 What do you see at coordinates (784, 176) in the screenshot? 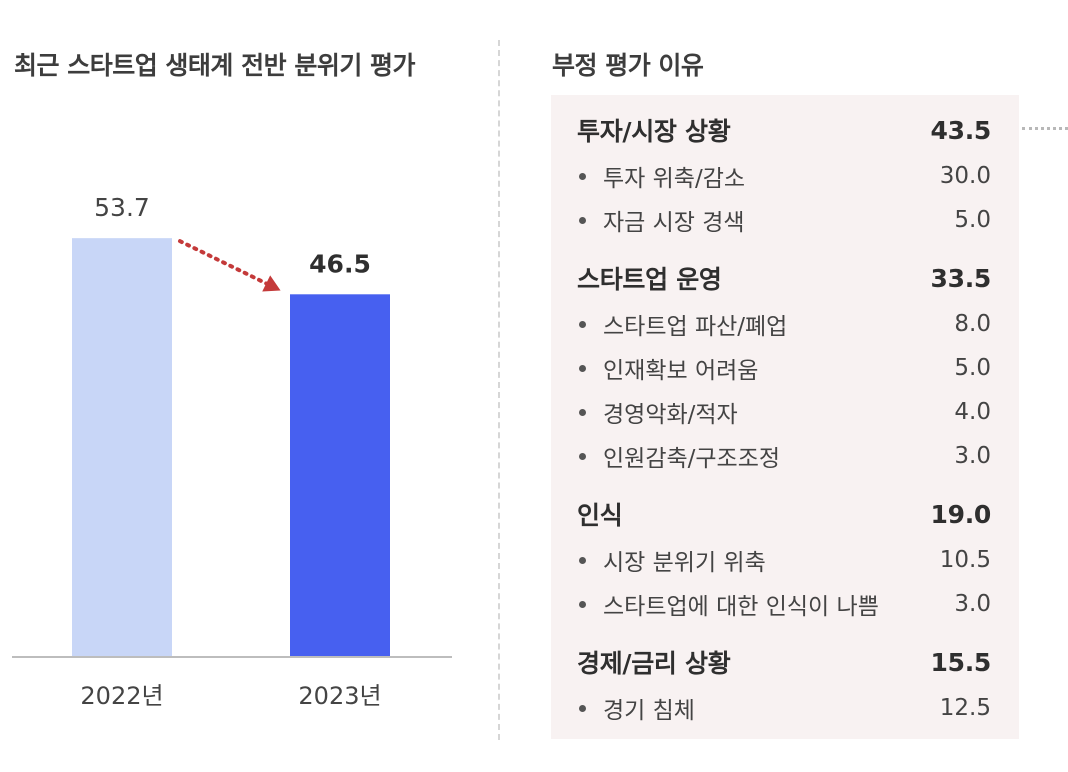
I see `reason-item-row: 투자 위축/감소 30.0` at bounding box center [784, 176].